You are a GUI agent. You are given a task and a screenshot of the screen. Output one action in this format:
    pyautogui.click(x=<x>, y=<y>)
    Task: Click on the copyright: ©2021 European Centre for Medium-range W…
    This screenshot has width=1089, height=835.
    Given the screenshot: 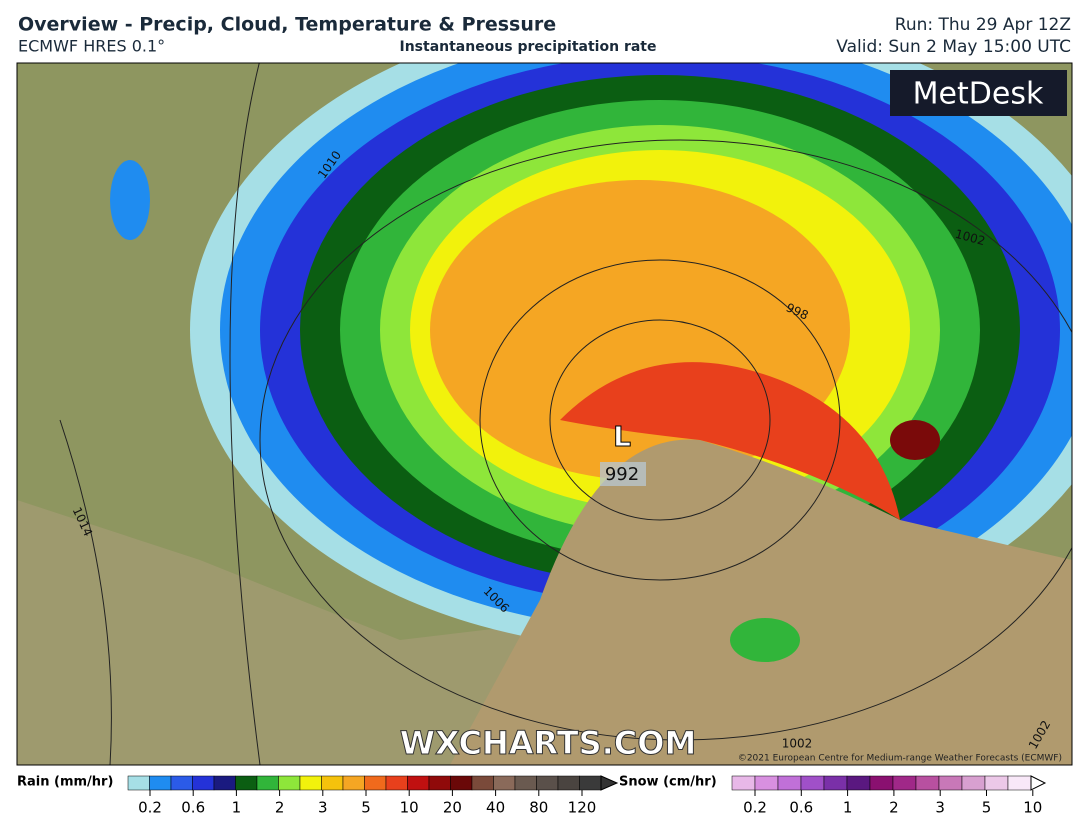 What is the action you would take?
    pyautogui.click(x=900, y=759)
    